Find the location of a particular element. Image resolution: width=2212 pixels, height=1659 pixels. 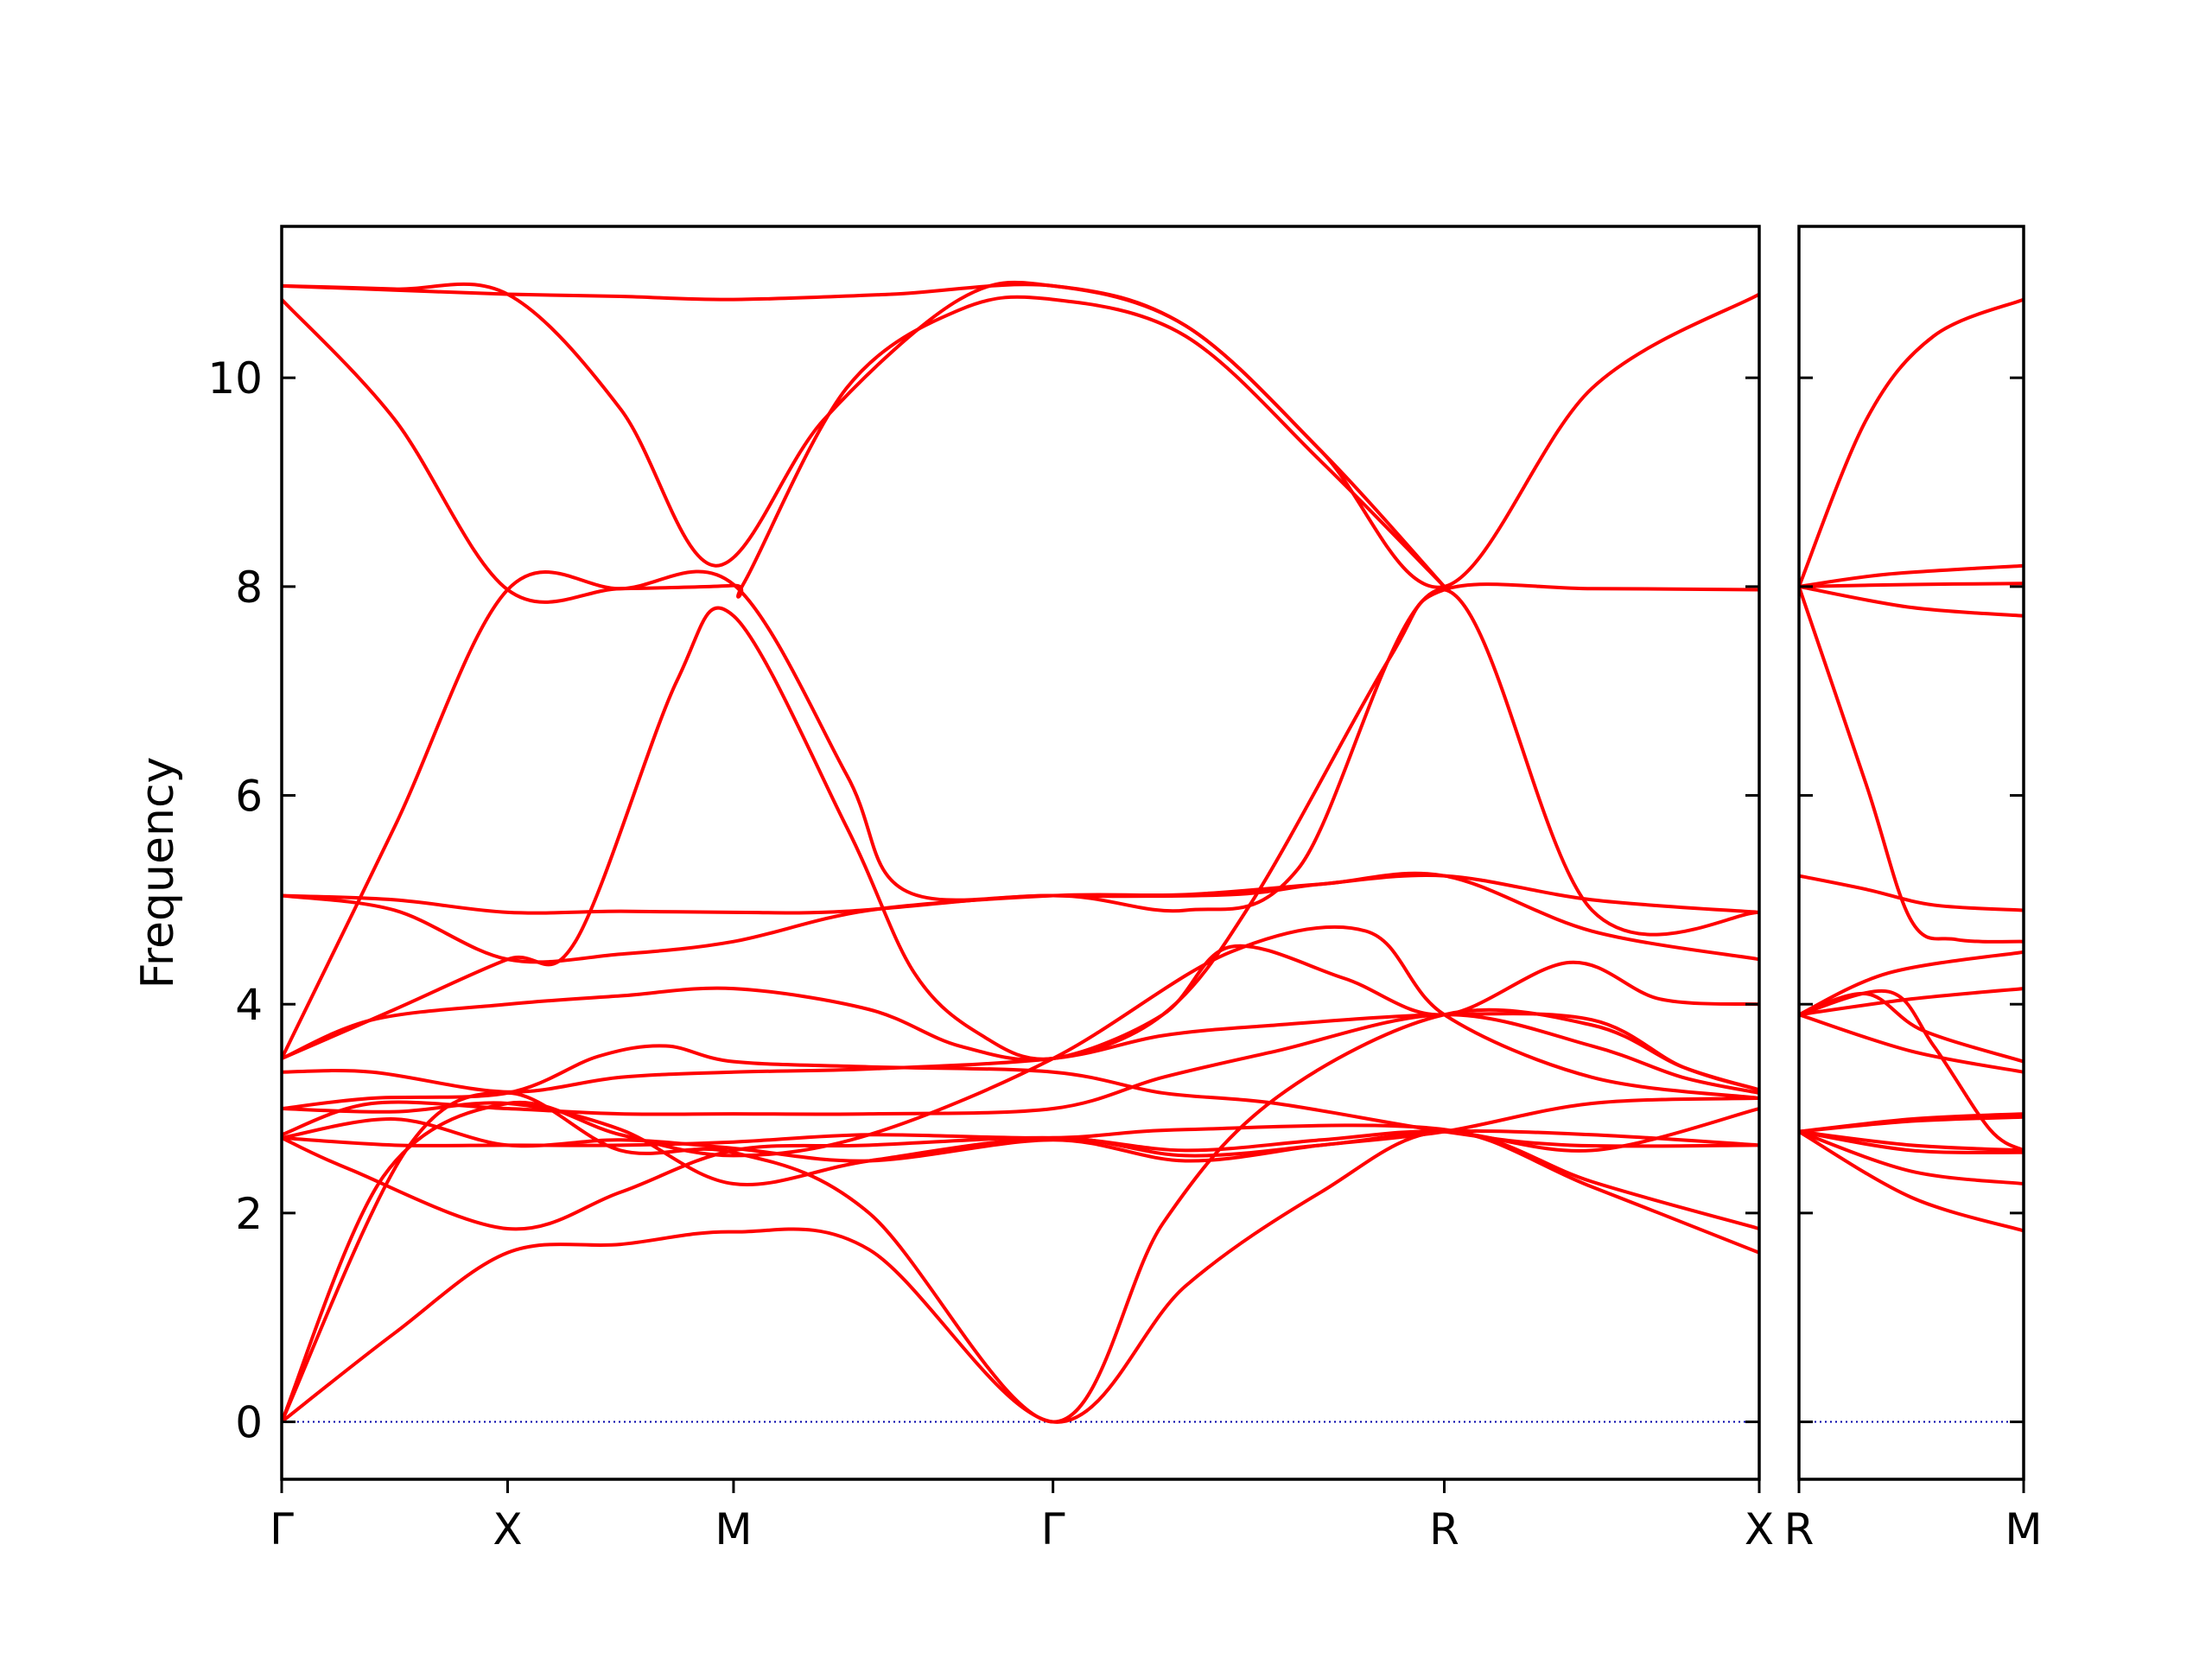

panel-left-xtick-label-0: Γ is located at coordinates (282, 1529).